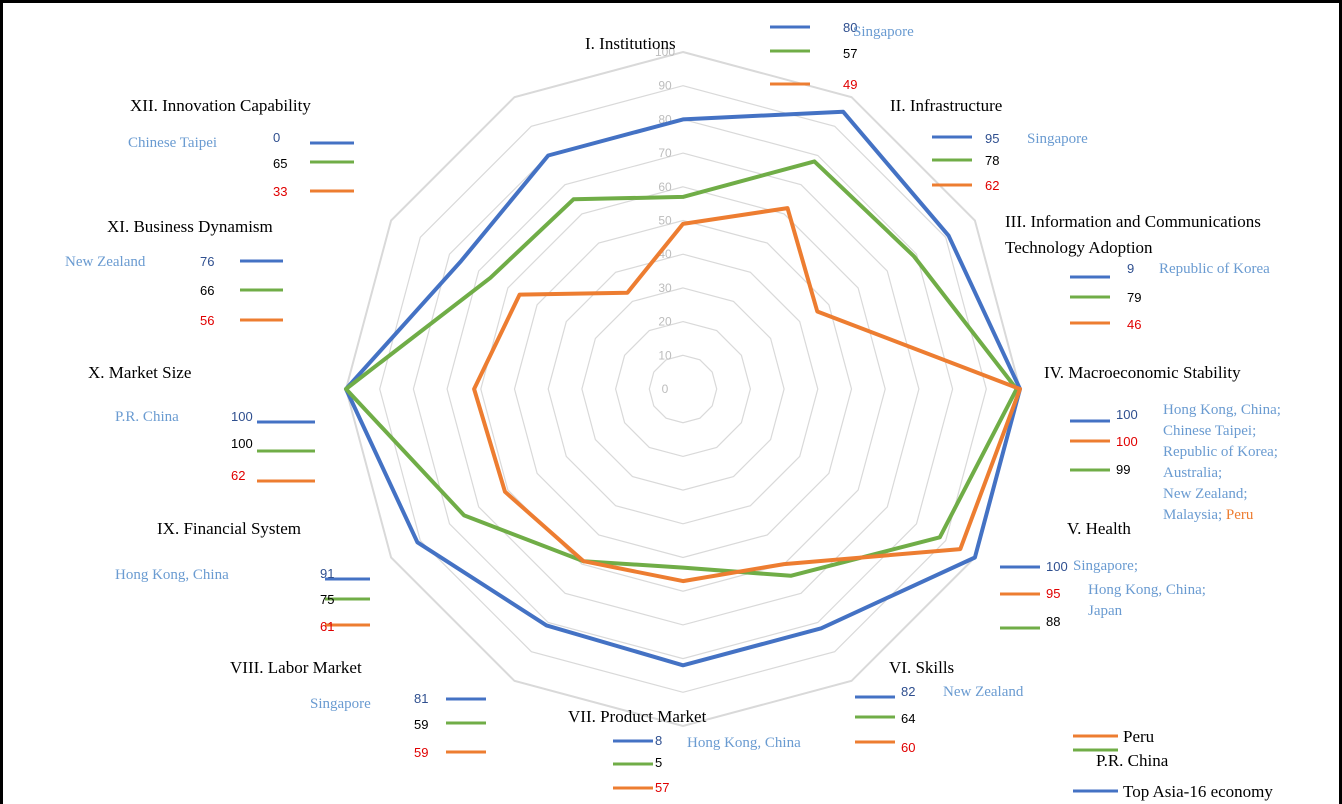 The height and width of the screenshot is (804, 1342). I want to click on annotation-economy: Japan, so click(1105, 611).